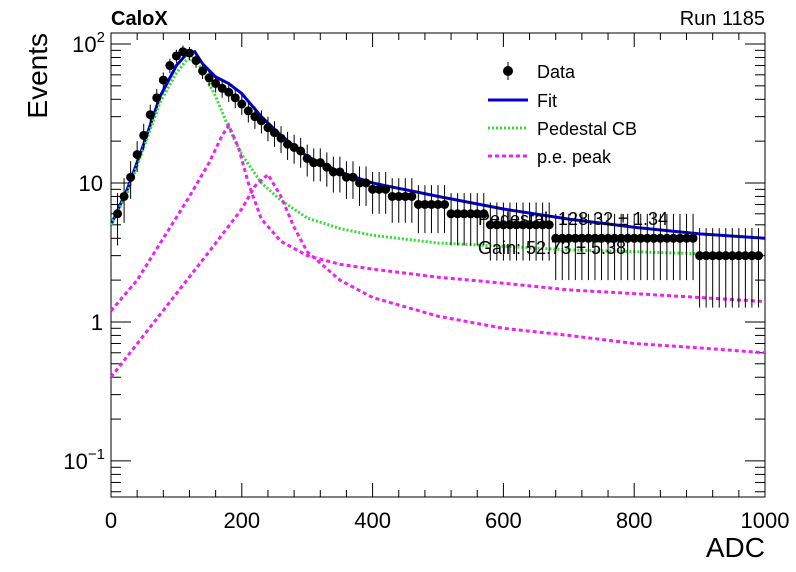 The height and width of the screenshot is (572, 796). I want to click on legend-entry-pedestal: Pedestal CB, so click(562, 129).